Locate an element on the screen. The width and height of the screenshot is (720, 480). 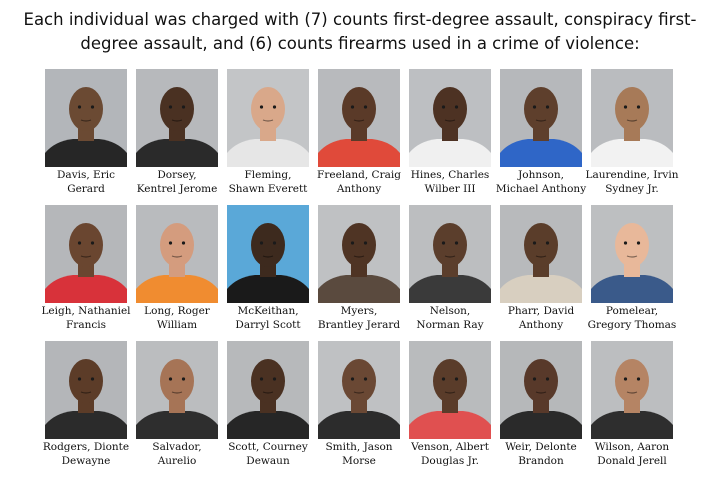
name-line-1: Myers, is located at coordinates (359, 311).